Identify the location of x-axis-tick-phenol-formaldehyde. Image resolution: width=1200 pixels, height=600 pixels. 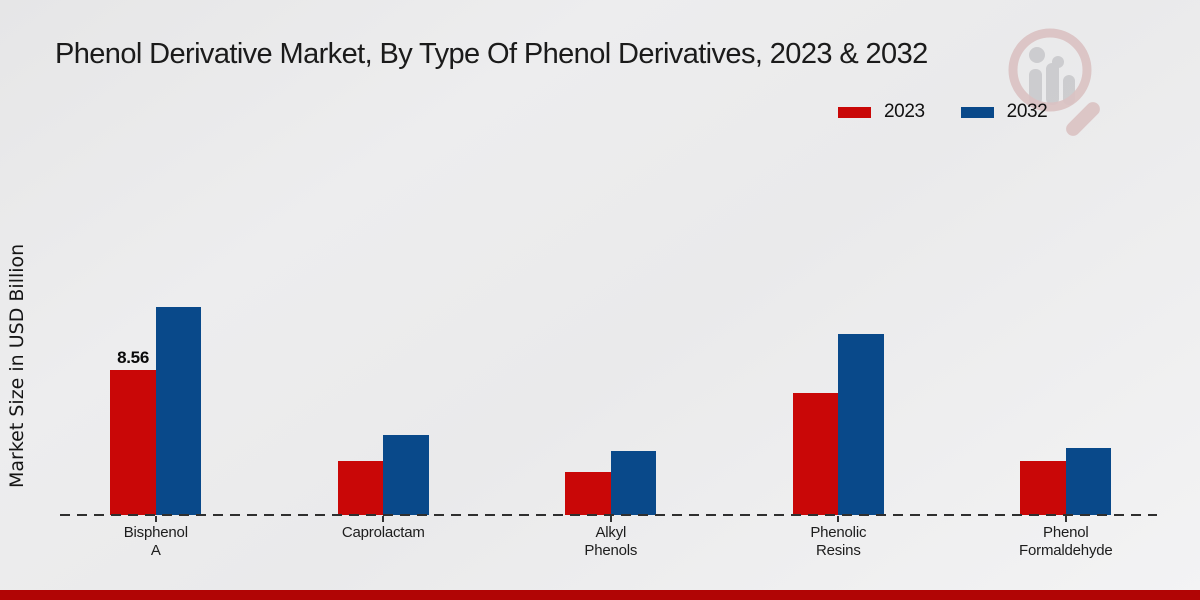
(1065, 519).